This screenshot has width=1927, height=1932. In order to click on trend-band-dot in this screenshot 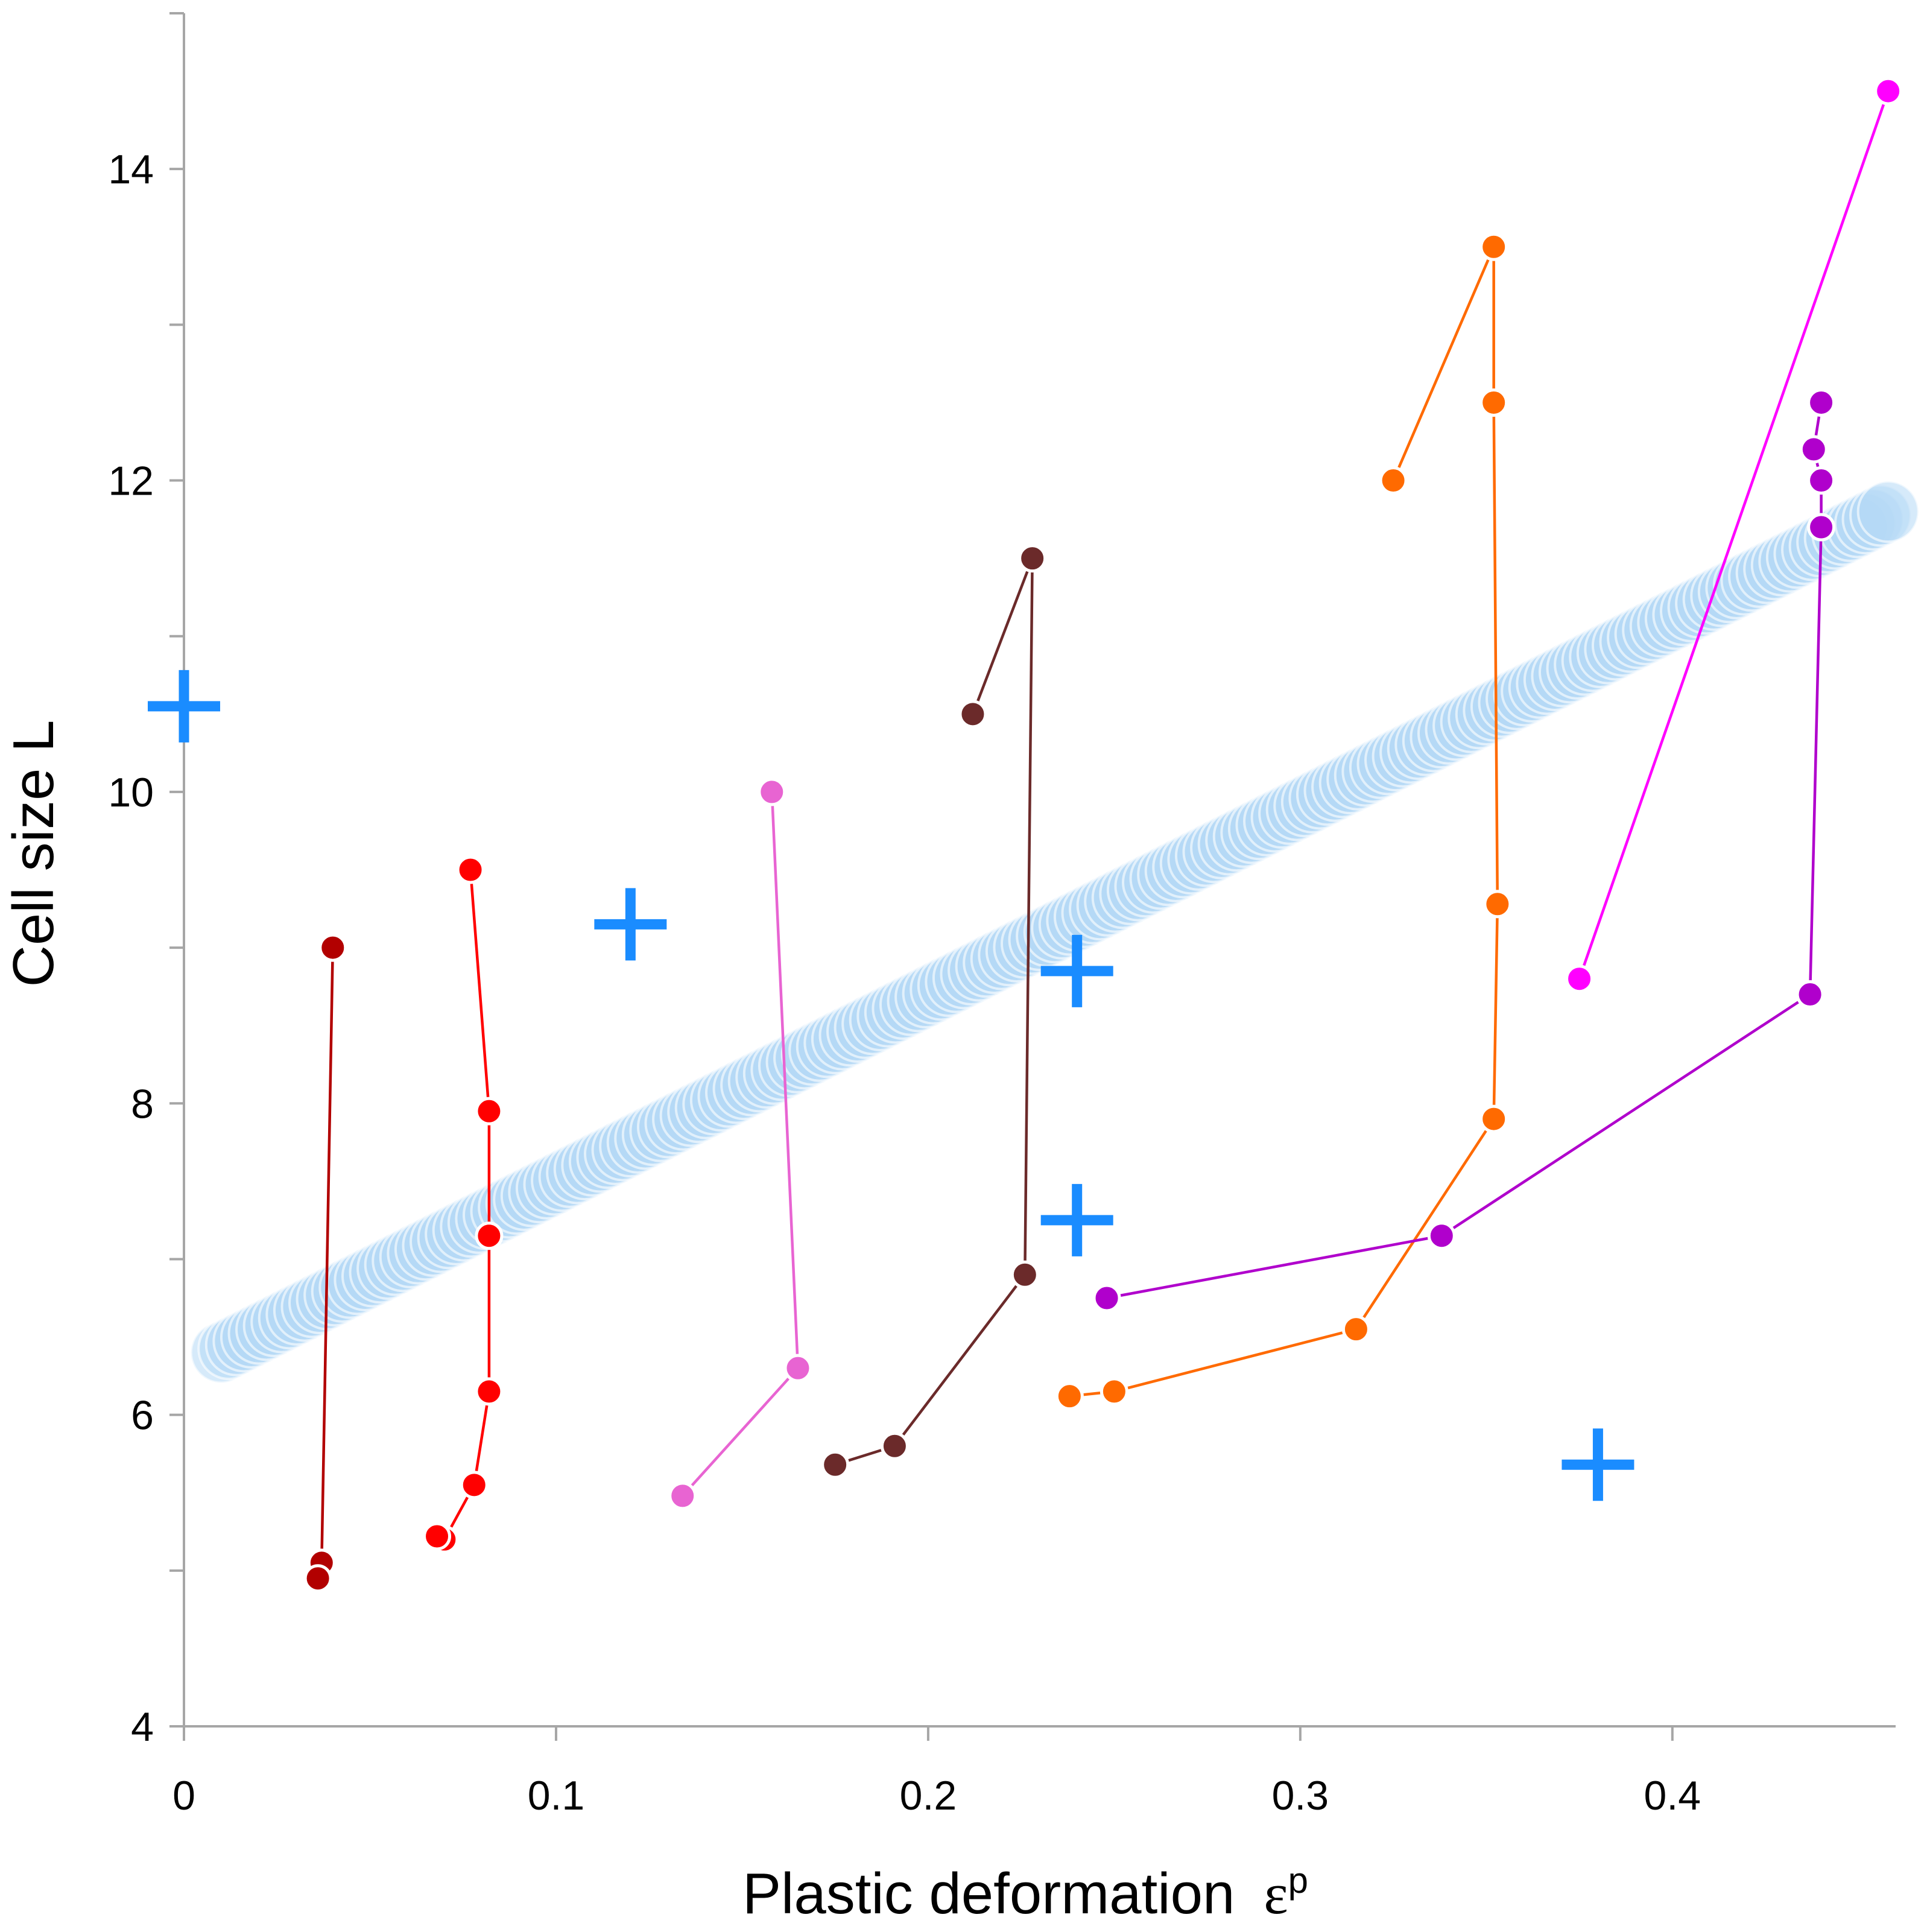, I will do `click(1888, 511)`.